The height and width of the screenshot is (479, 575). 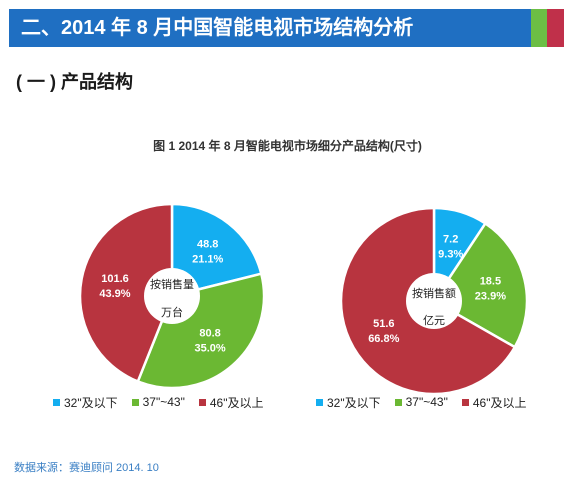 I want to click on legend2-item-1: 32"及以下, so click(x=348, y=402).